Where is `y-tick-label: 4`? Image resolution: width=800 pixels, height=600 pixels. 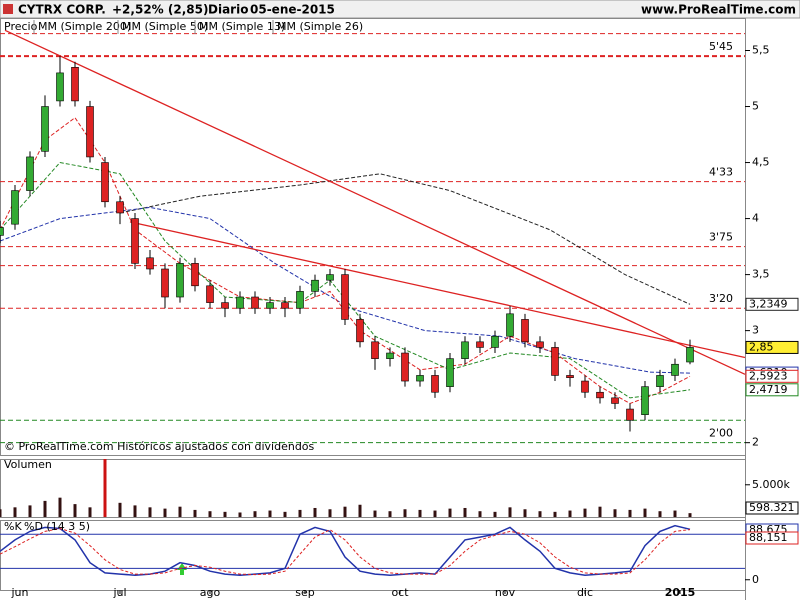 y-tick-label: 4 is located at coordinates (755, 218).